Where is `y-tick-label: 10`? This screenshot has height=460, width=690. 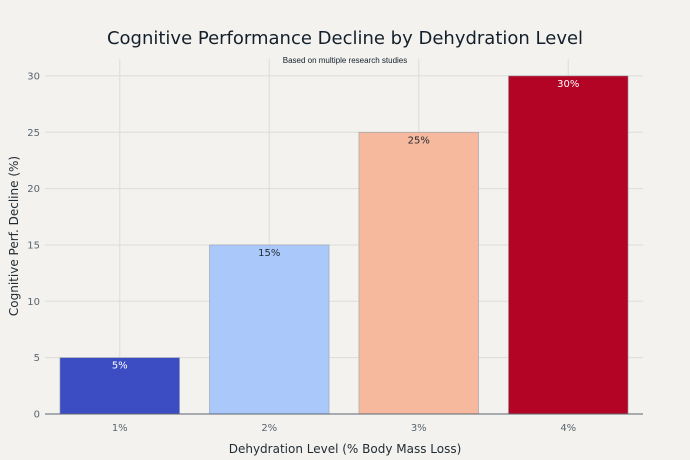
y-tick-label: 10 is located at coordinates (33, 302).